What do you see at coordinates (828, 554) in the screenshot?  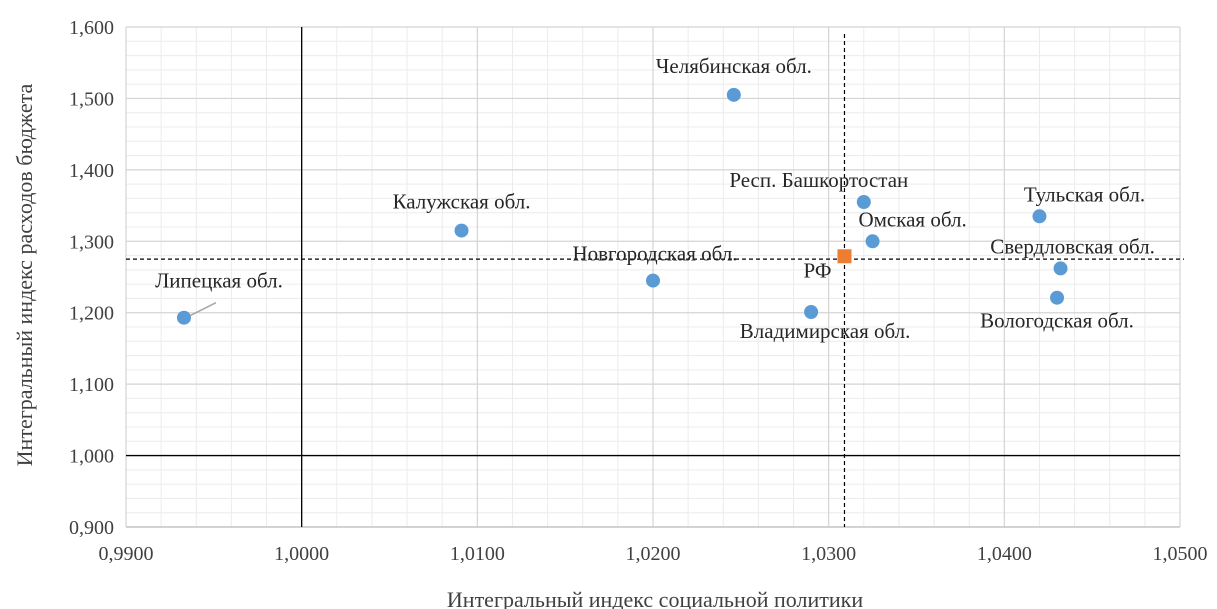 I see `x-tick-label: 1,0300` at bounding box center [828, 554].